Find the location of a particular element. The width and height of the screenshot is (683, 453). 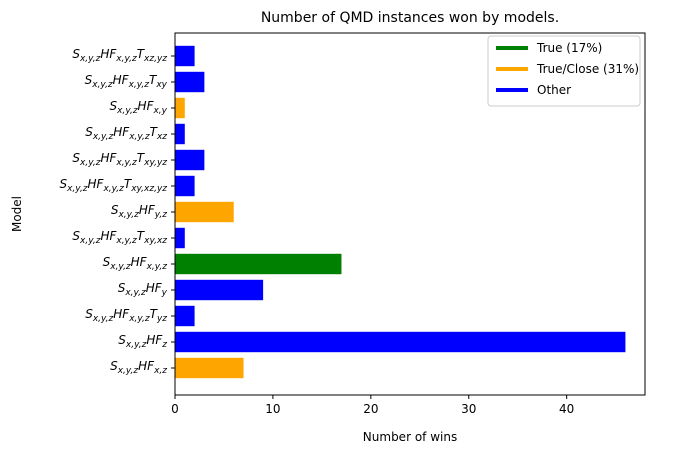

x-tick-label-2: 20 is located at coordinates (370, 409).